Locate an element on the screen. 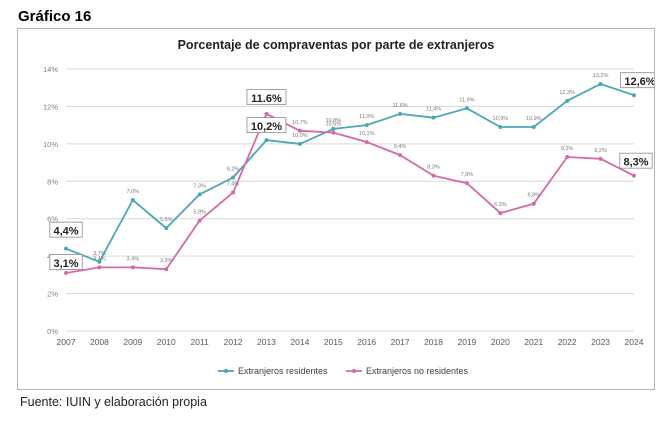 The image size is (669, 425). x-tick-label: 2024 is located at coordinates (634, 342).